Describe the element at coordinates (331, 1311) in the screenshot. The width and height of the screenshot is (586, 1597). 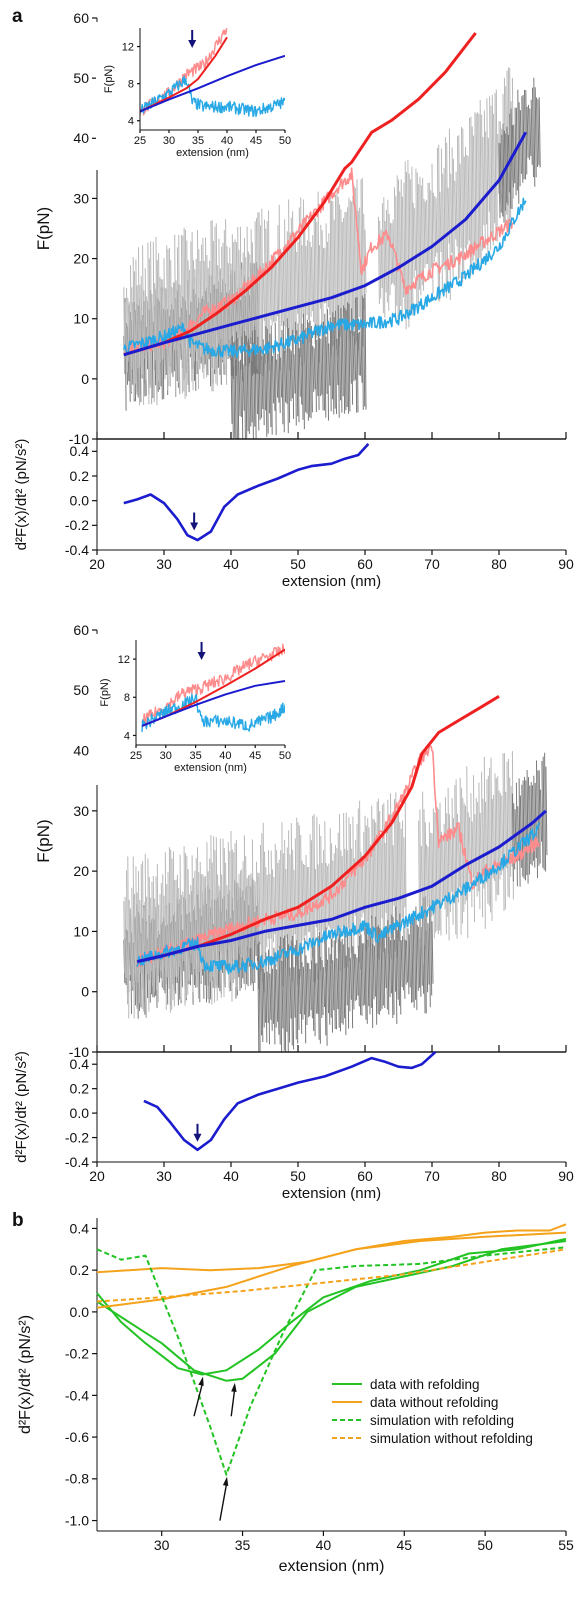
I see `green-series-line` at that location.